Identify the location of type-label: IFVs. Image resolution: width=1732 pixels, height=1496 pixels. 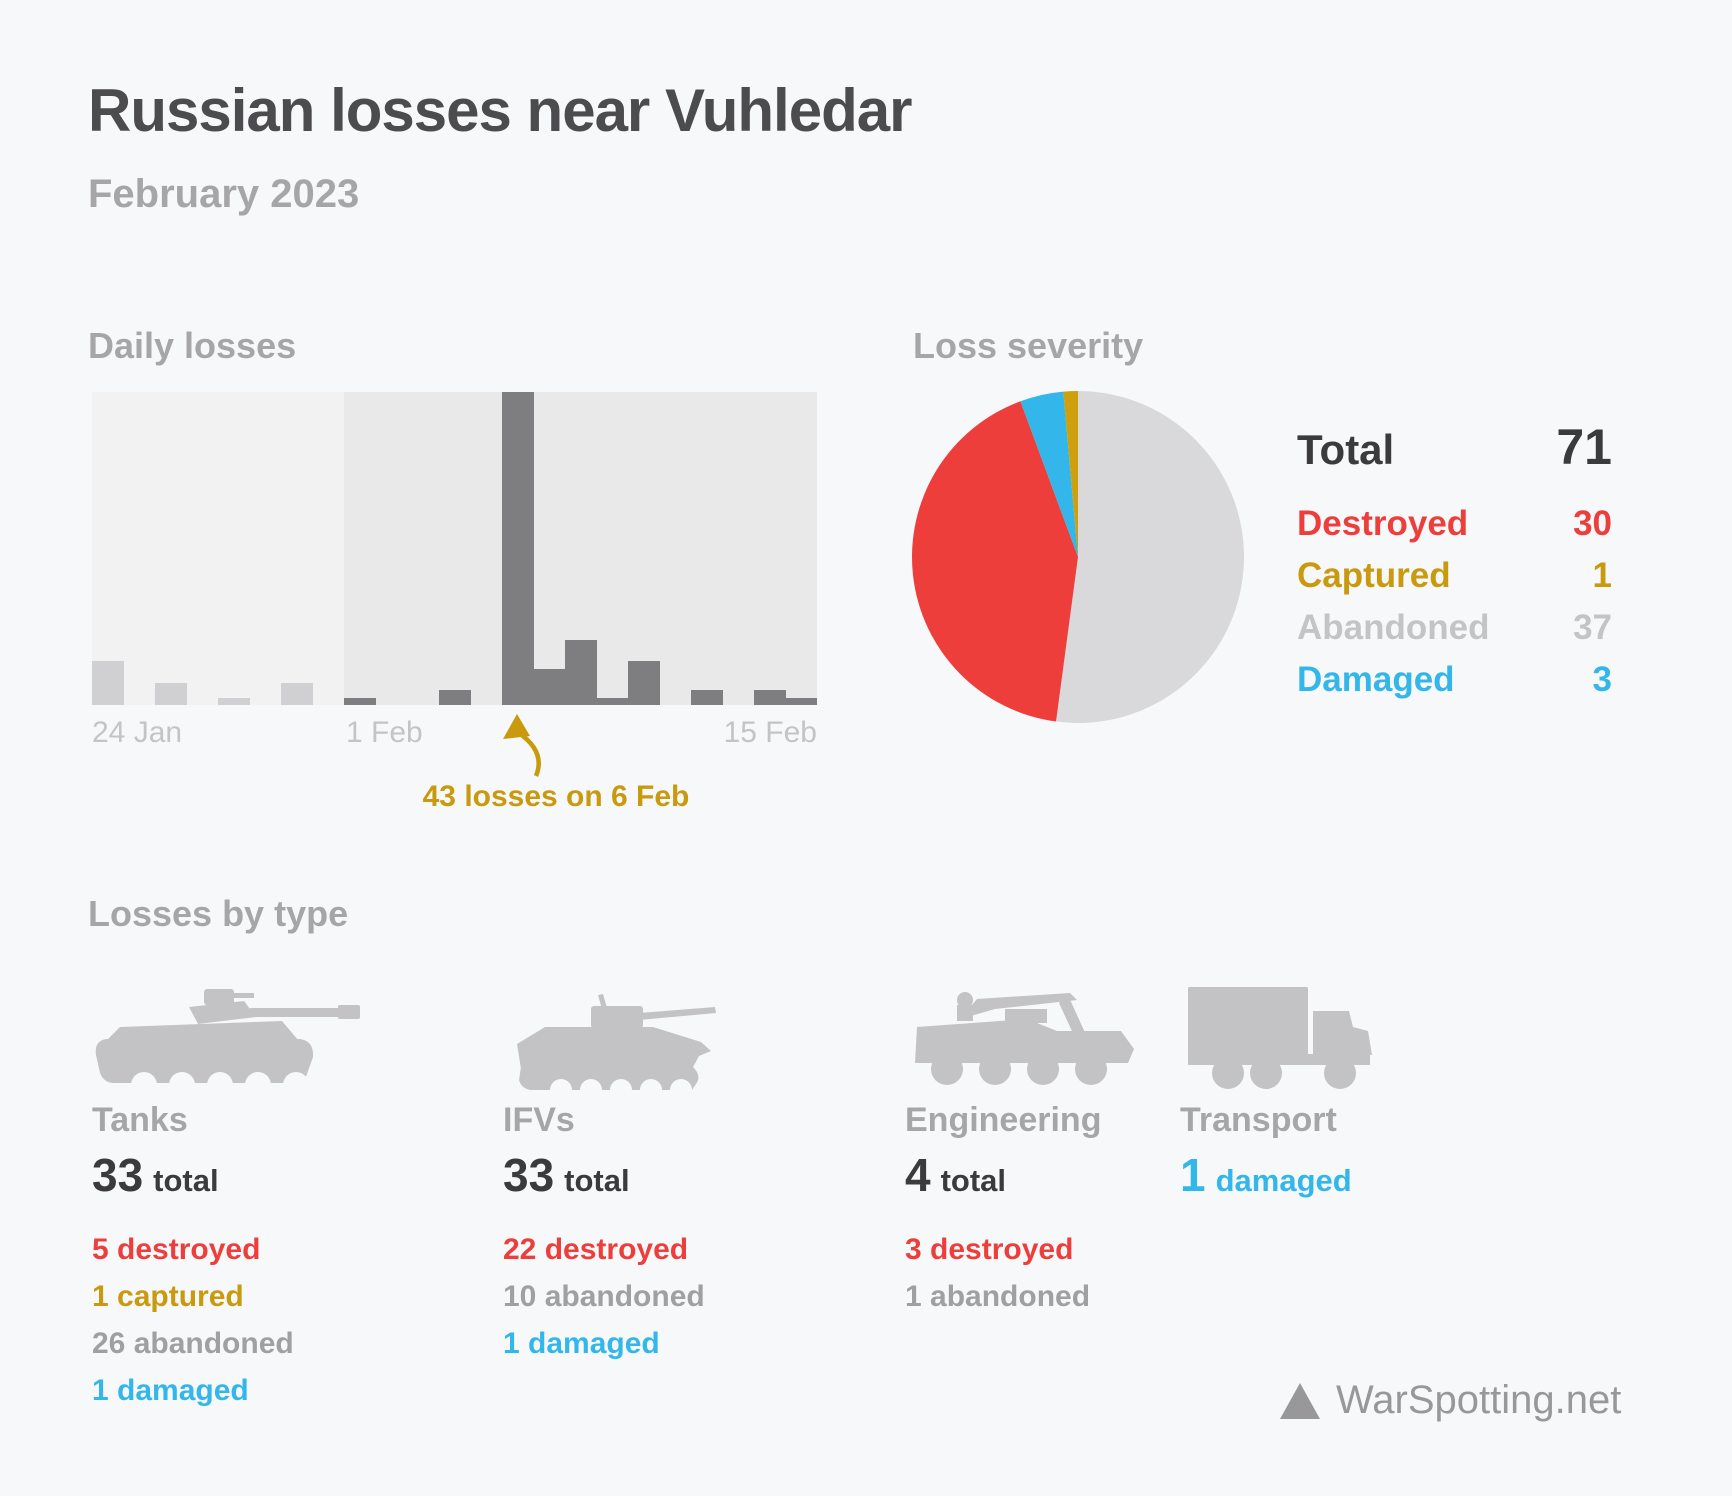
(539, 1119).